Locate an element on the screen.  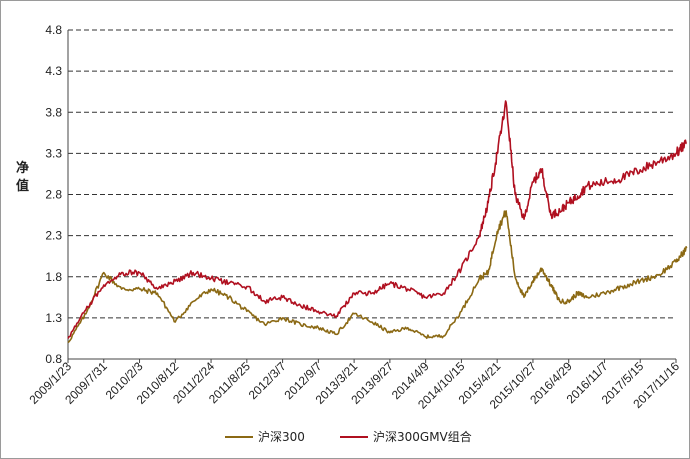
y-tick-label: 4.3 is located at coordinates (53, 71).